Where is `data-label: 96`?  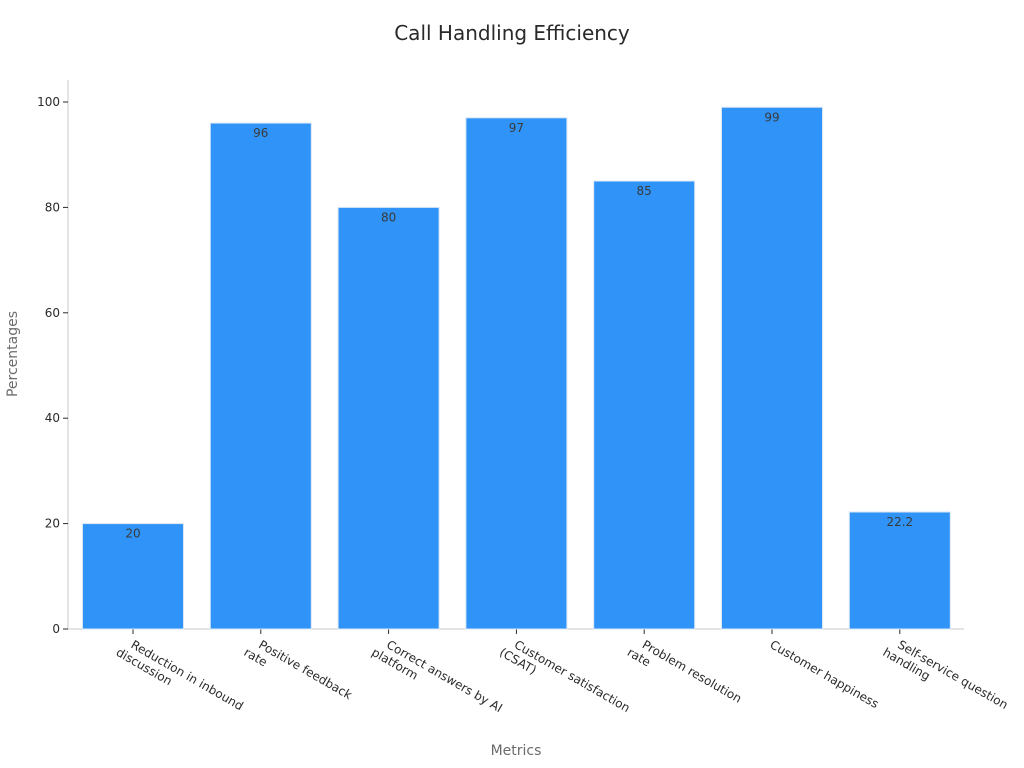 data-label: 96 is located at coordinates (260, 133).